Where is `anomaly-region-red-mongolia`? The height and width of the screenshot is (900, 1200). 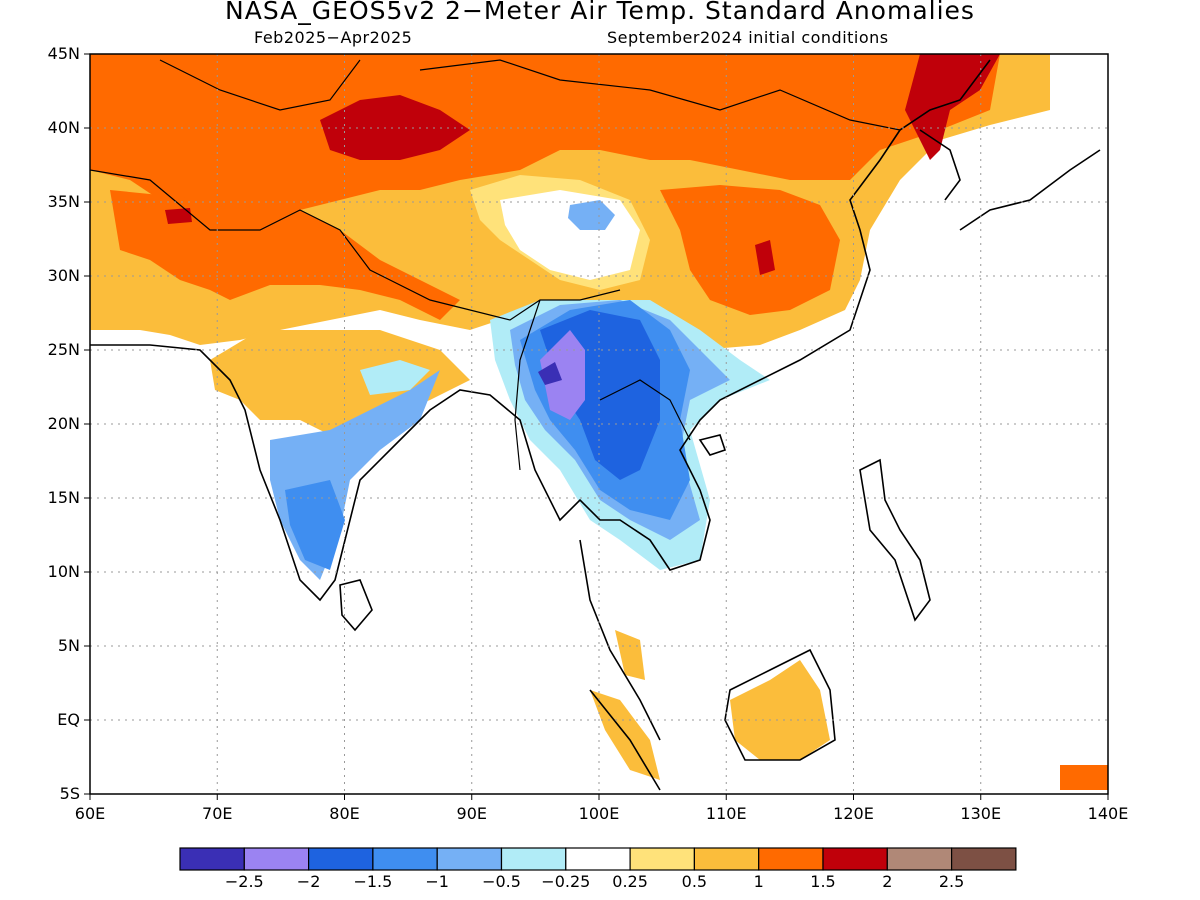
anomaly-region-red-mongolia is located at coordinates (395, 127).